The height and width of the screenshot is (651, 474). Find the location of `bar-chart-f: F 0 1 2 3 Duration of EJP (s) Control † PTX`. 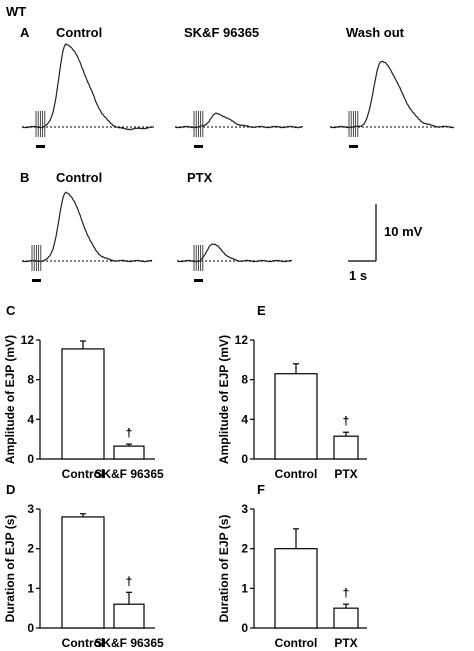

bar-chart-f: F 0 1 2 3 Duration of EJP (s) Control † PTX is located at coordinates (292, 566).